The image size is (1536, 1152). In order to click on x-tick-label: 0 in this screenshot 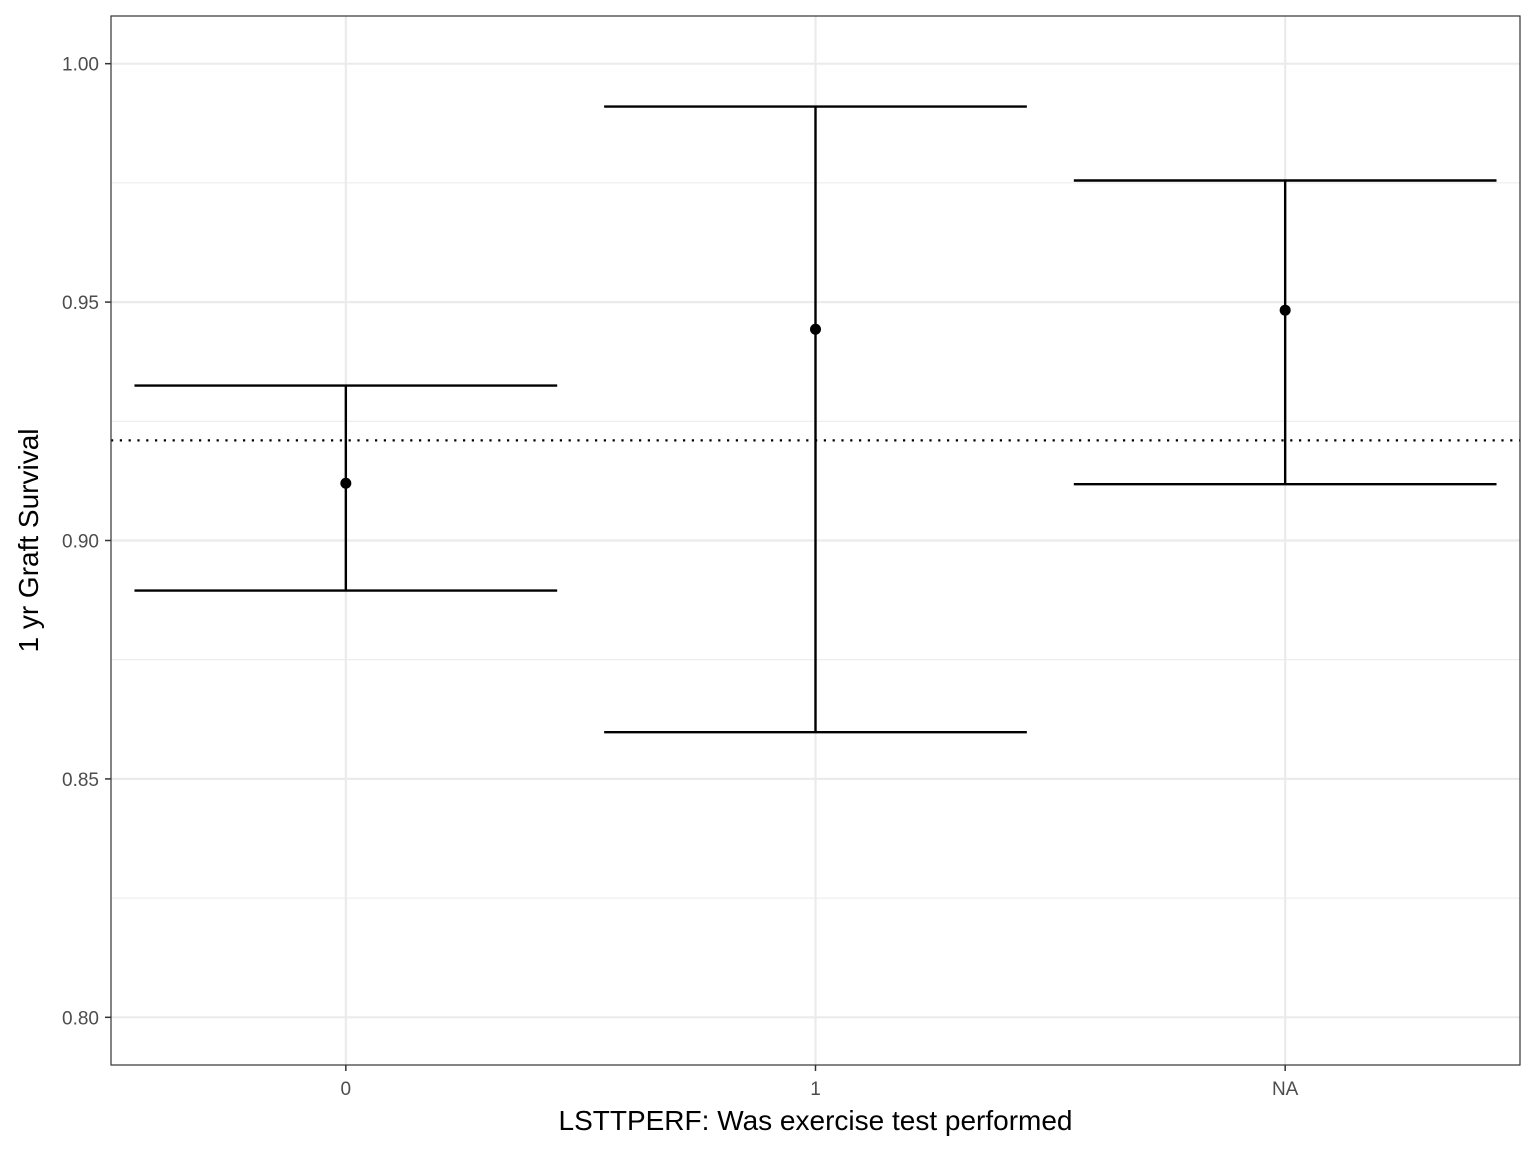, I will do `click(346, 1089)`.